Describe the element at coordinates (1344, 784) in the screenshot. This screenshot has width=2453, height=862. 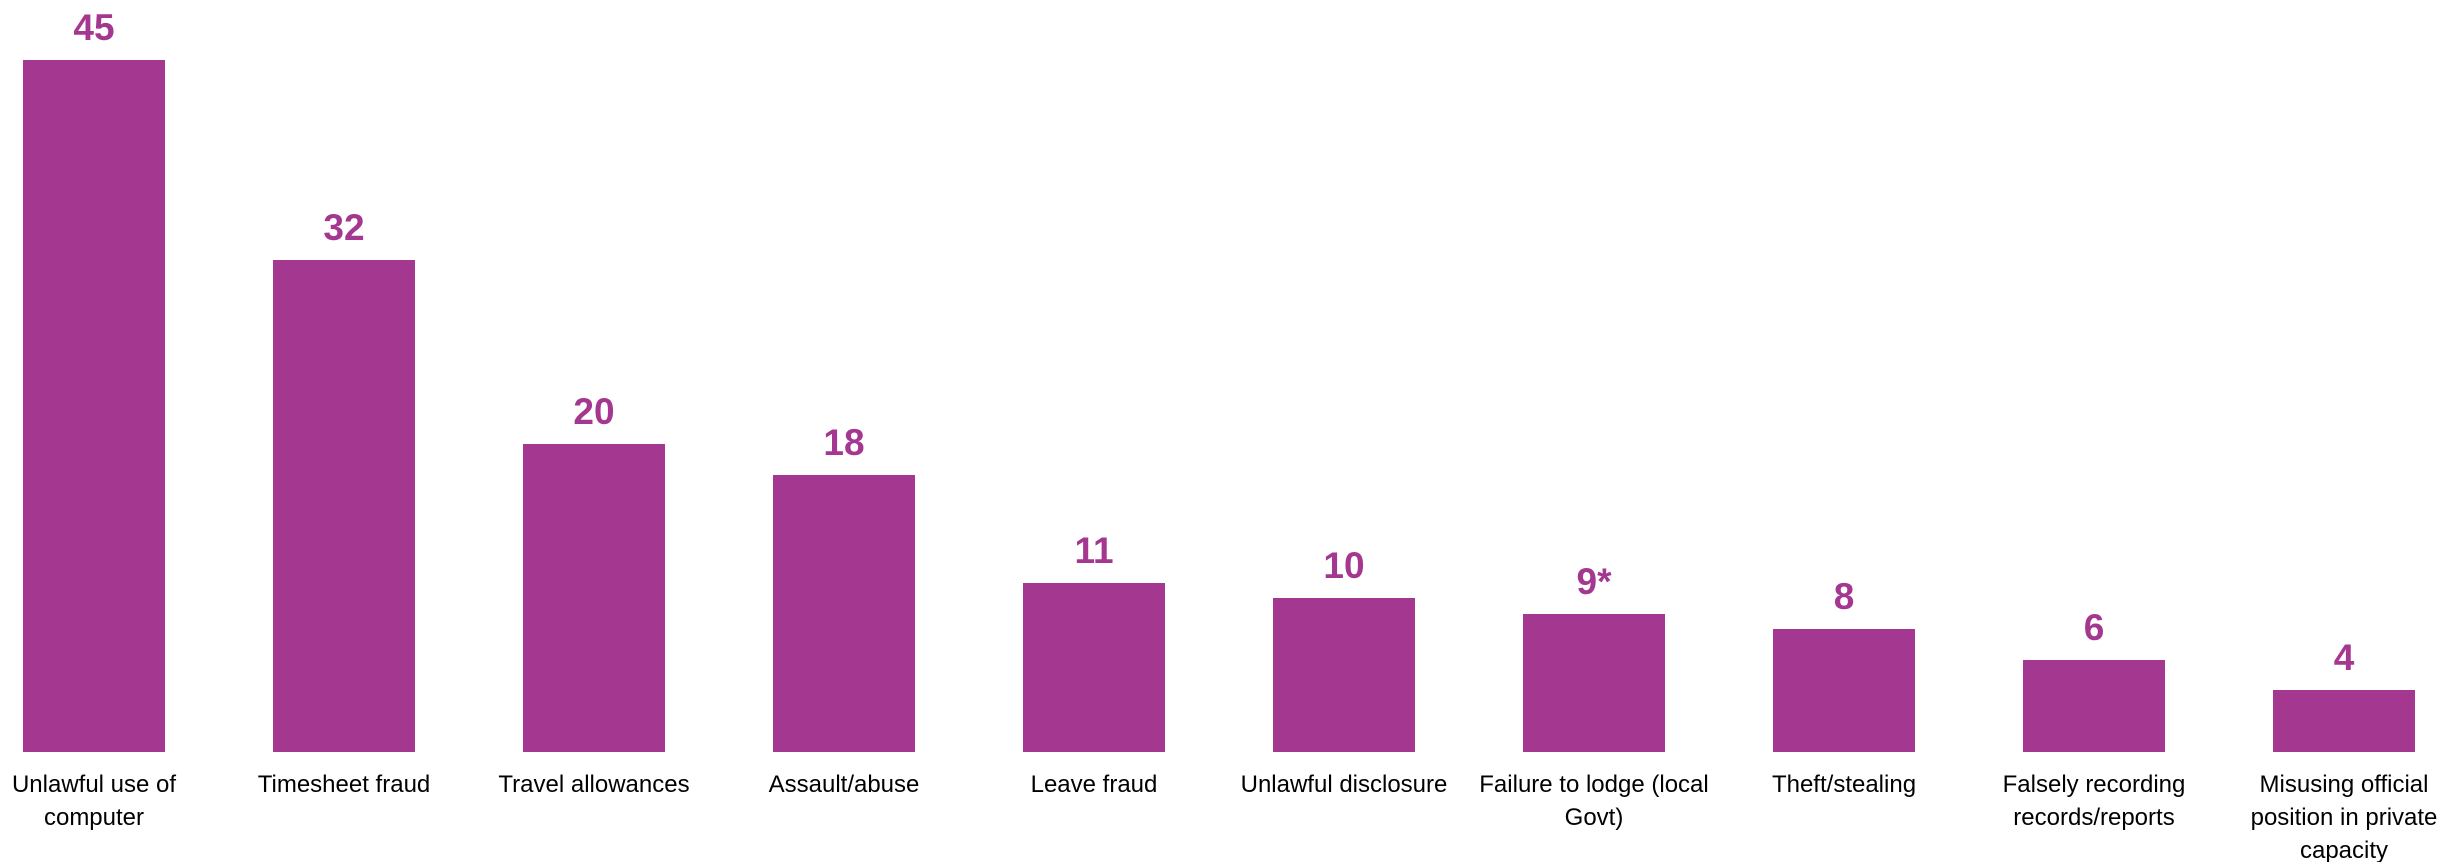
I see `x-tick-label: Unlawful disclosure` at that location.